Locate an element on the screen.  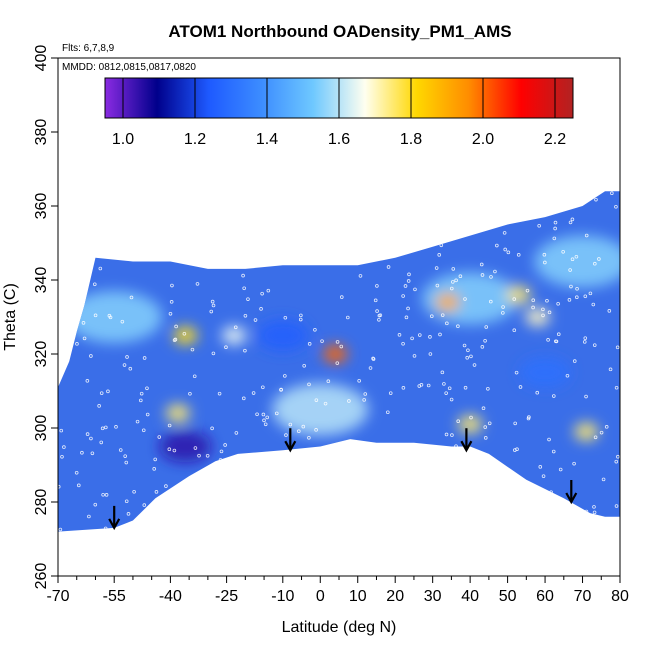
x-tick-label: -40 is located at coordinates (170, 596).